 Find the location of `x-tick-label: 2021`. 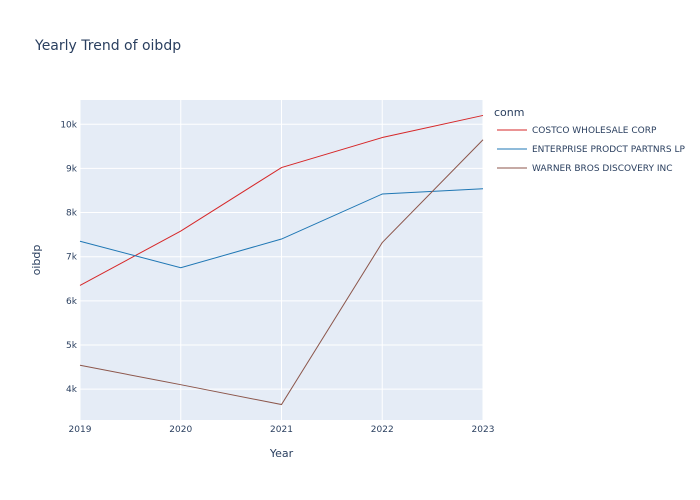

x-tick-label: 2021 is located at coordinates (281, 430).